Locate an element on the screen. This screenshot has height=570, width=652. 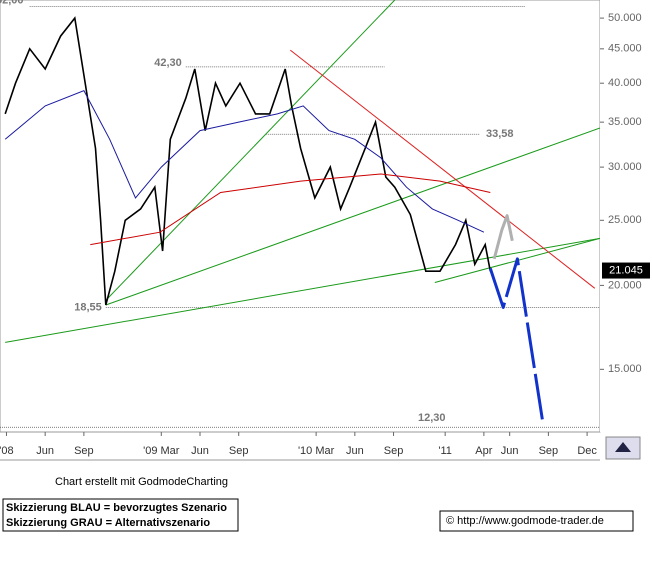
source-box is located at coordinates (536, 521).